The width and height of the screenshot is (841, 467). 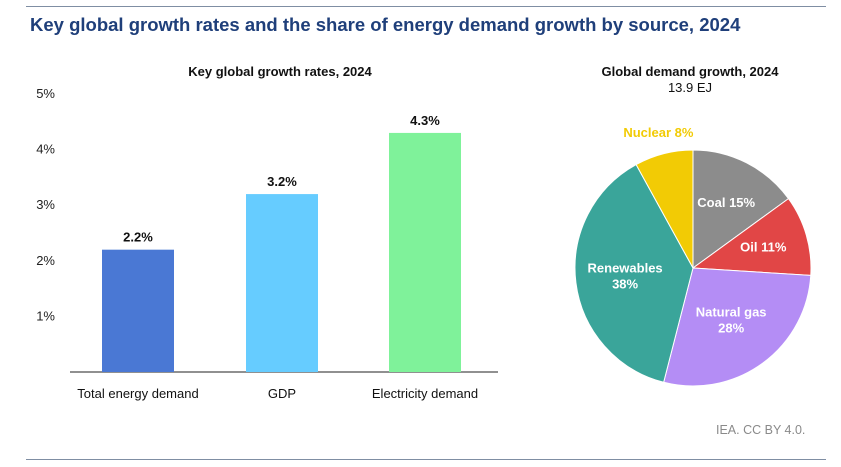 What do you see at coordinates (45, 315) in the screenshot?
I see `y-tick-label: 1%` at bounding box center [45, 315].